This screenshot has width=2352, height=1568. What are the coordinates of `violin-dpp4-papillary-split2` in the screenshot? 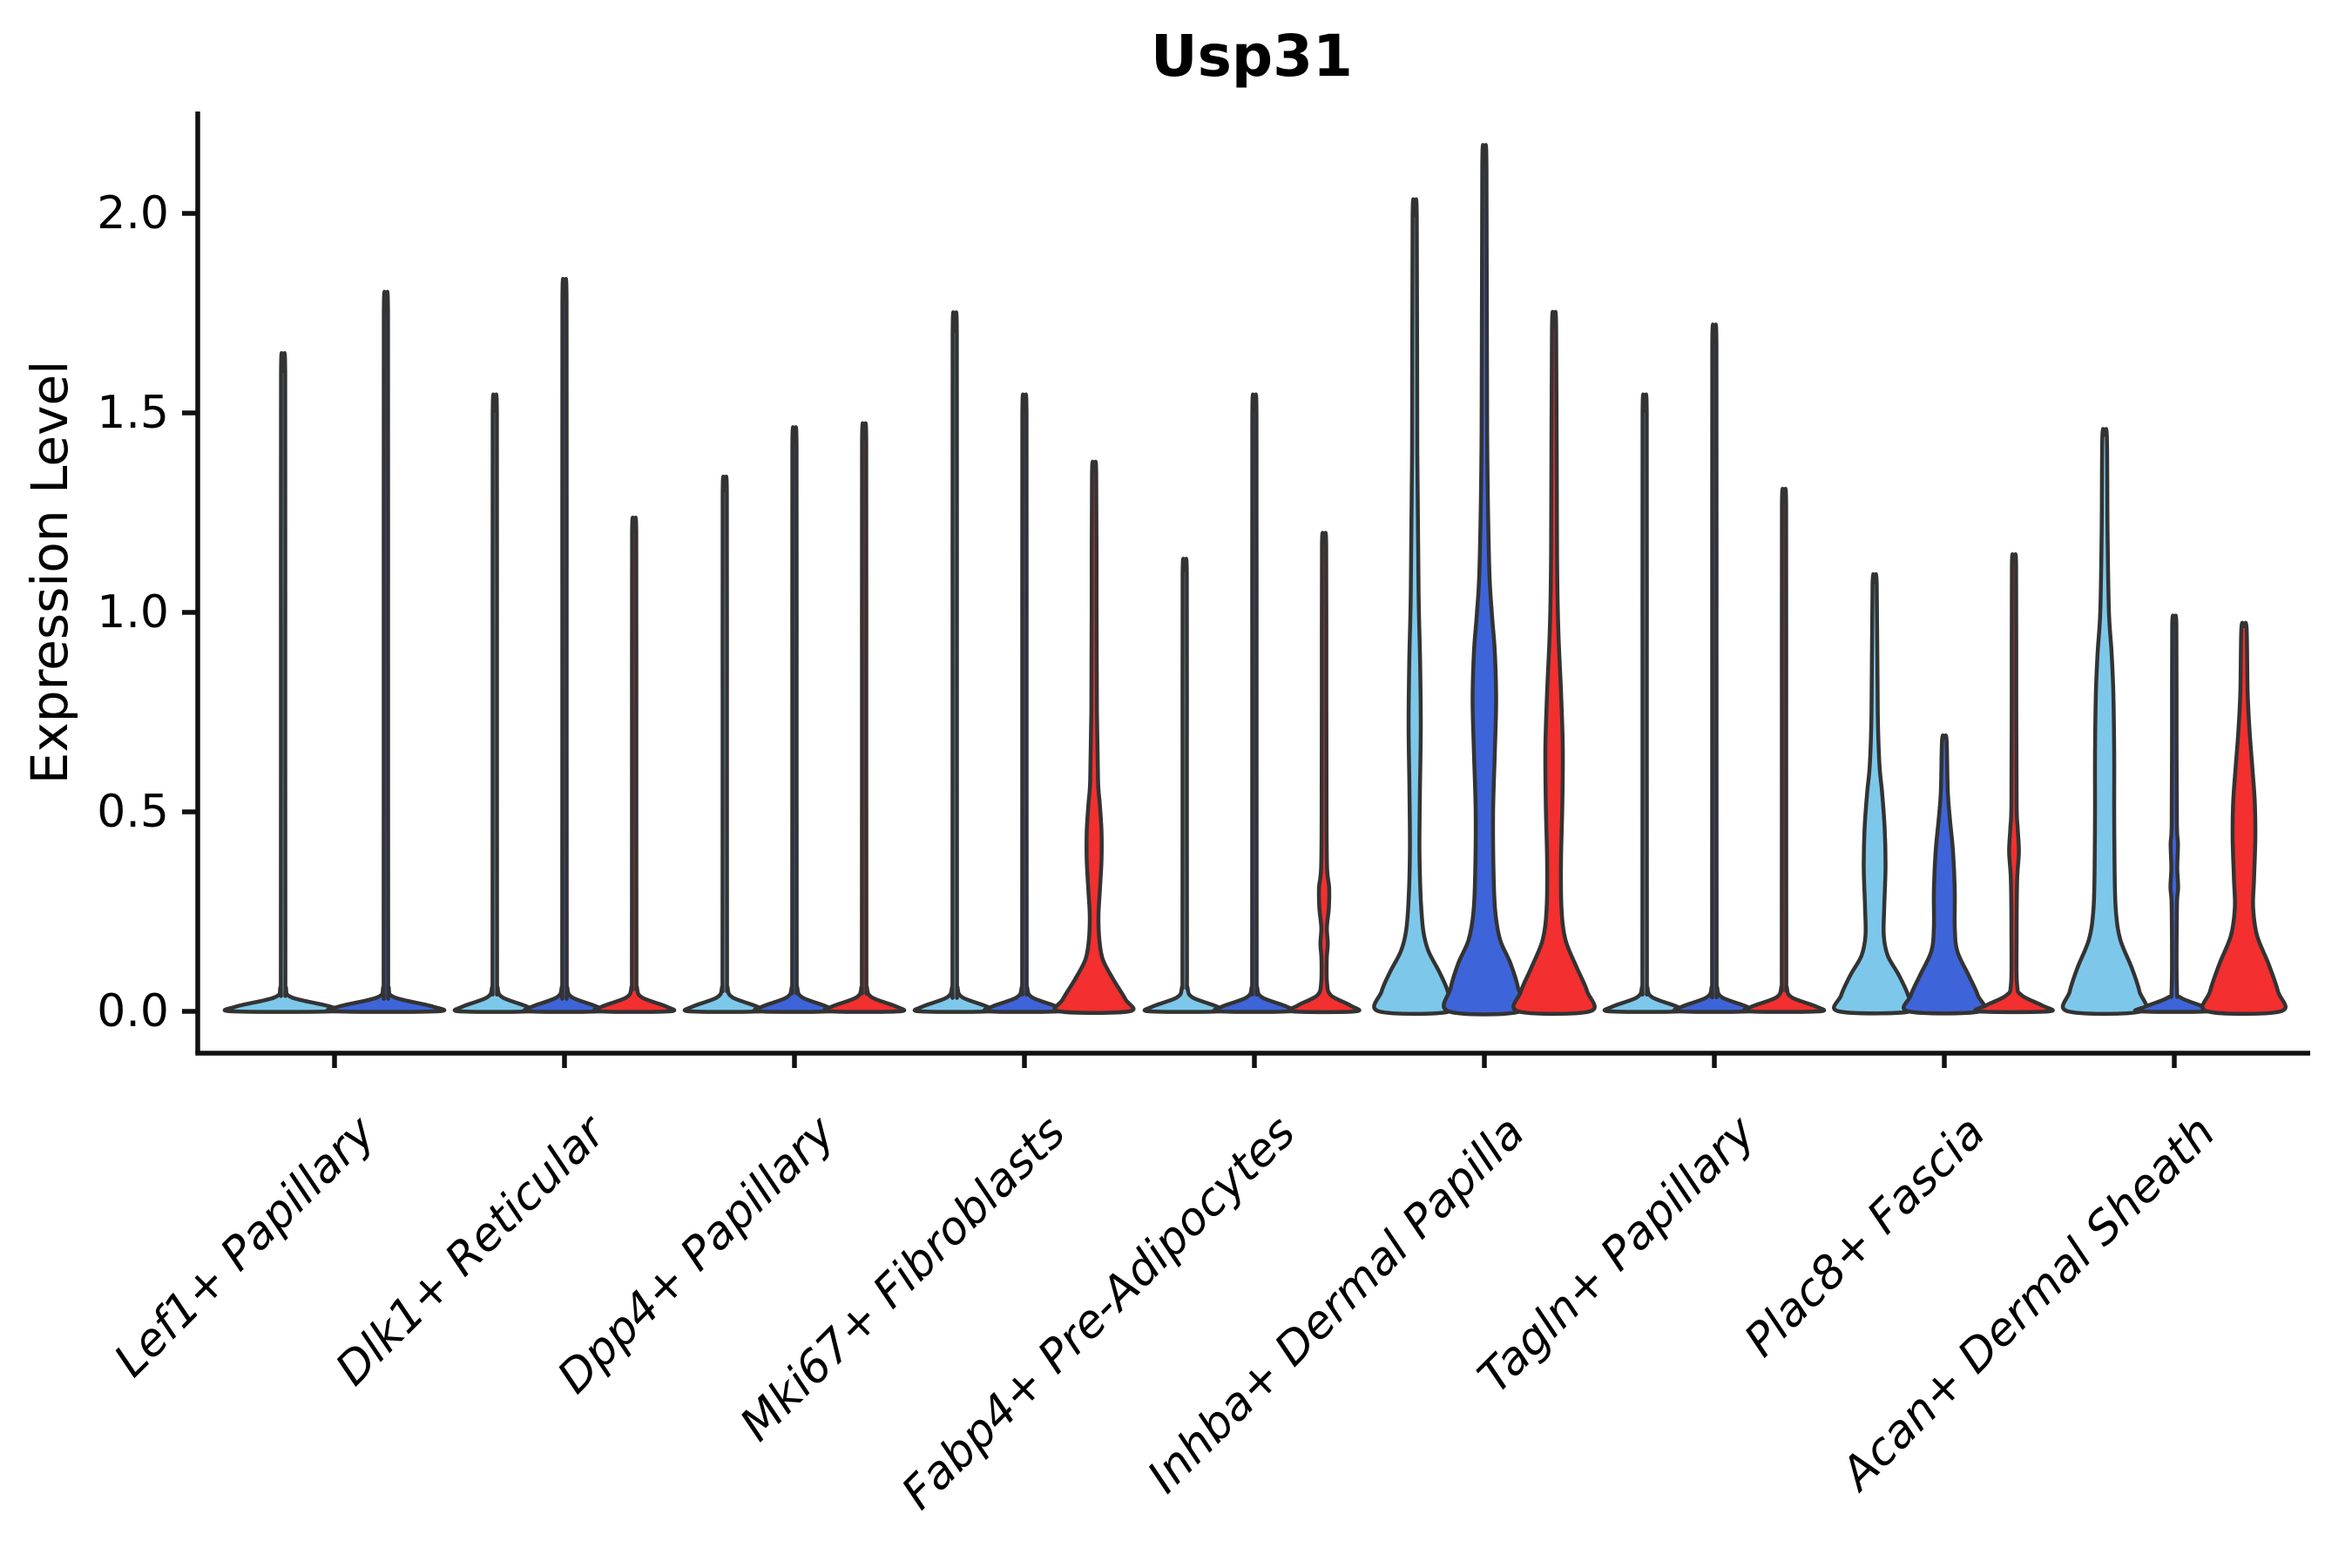 It's located at (795, 719).